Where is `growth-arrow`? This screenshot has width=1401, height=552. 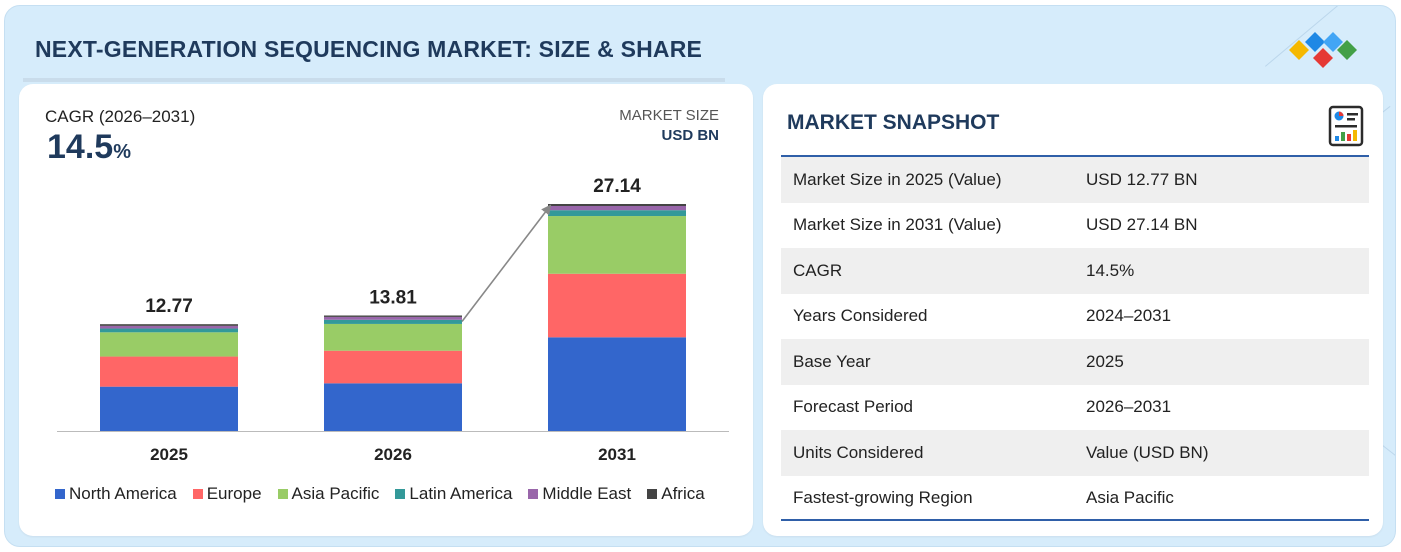
growth-arrow is located at coordinates (506, 263).